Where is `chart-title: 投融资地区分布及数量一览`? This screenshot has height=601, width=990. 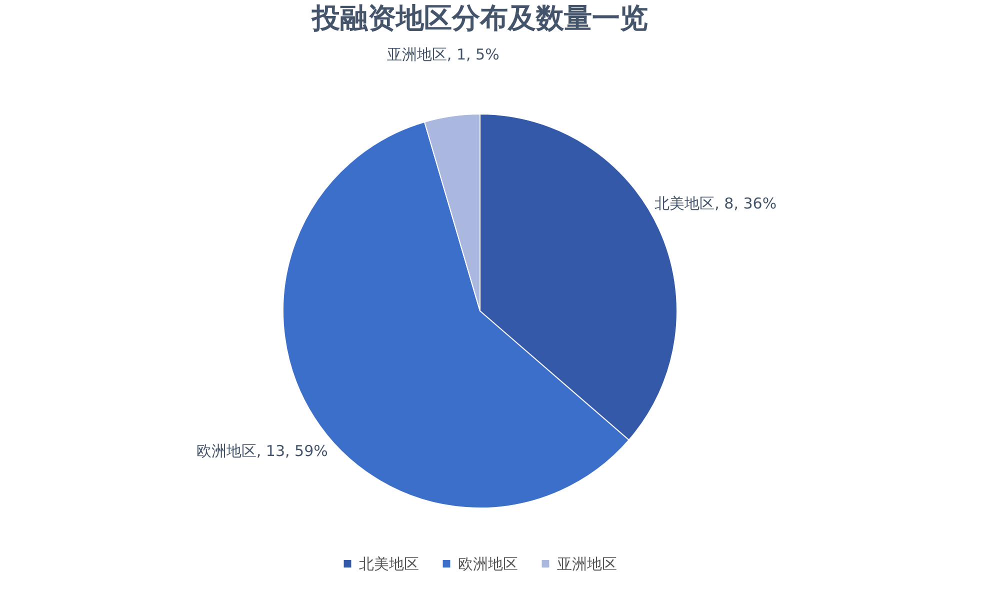
chart-title: 投融资地区分布及数量一览 is located at coordinates (479, 18).